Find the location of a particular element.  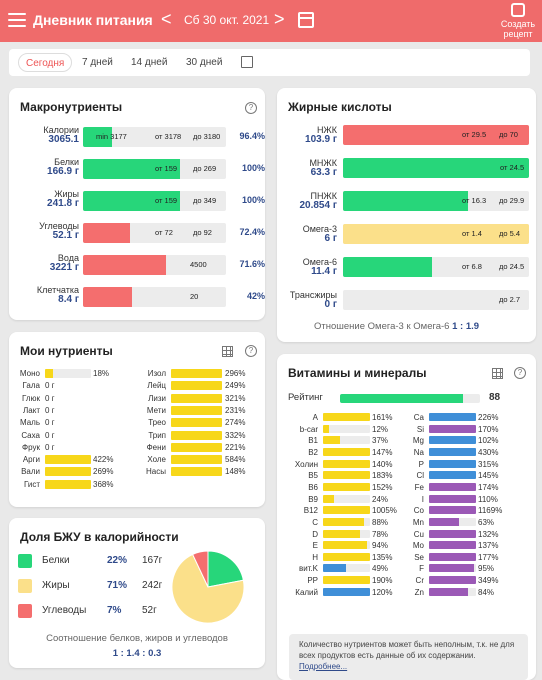

vitamin-percent: 145% is located at coordinates (488, 476).